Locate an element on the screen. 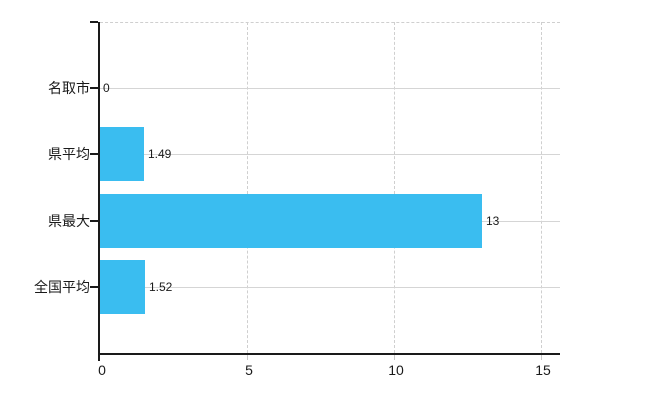 Image resolution: width=650 pixels, height=400 pixels. x-tick-label: 0 is located at coordinates (102, 370).